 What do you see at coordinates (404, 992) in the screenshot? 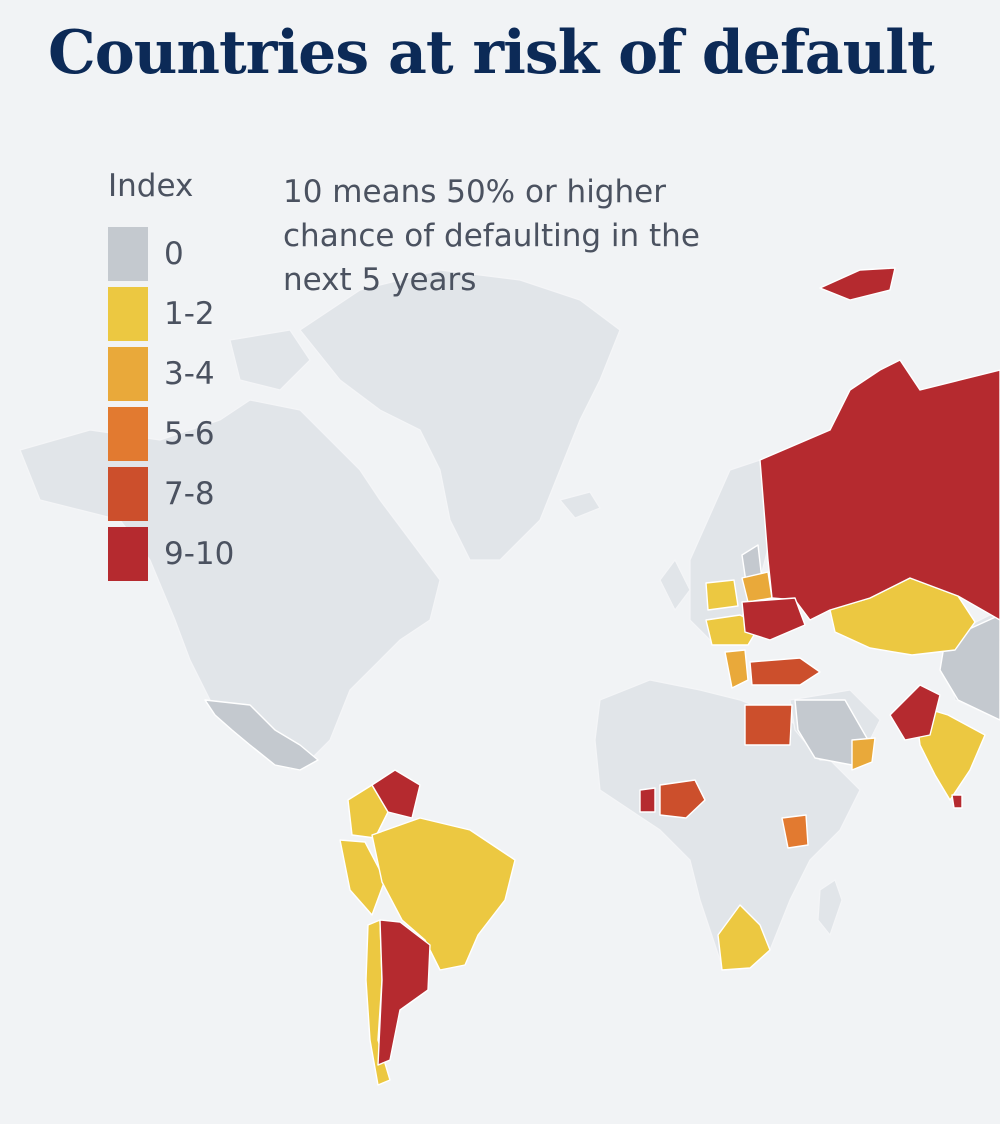
I see `country-argentina` at bounding box center [404, 992].